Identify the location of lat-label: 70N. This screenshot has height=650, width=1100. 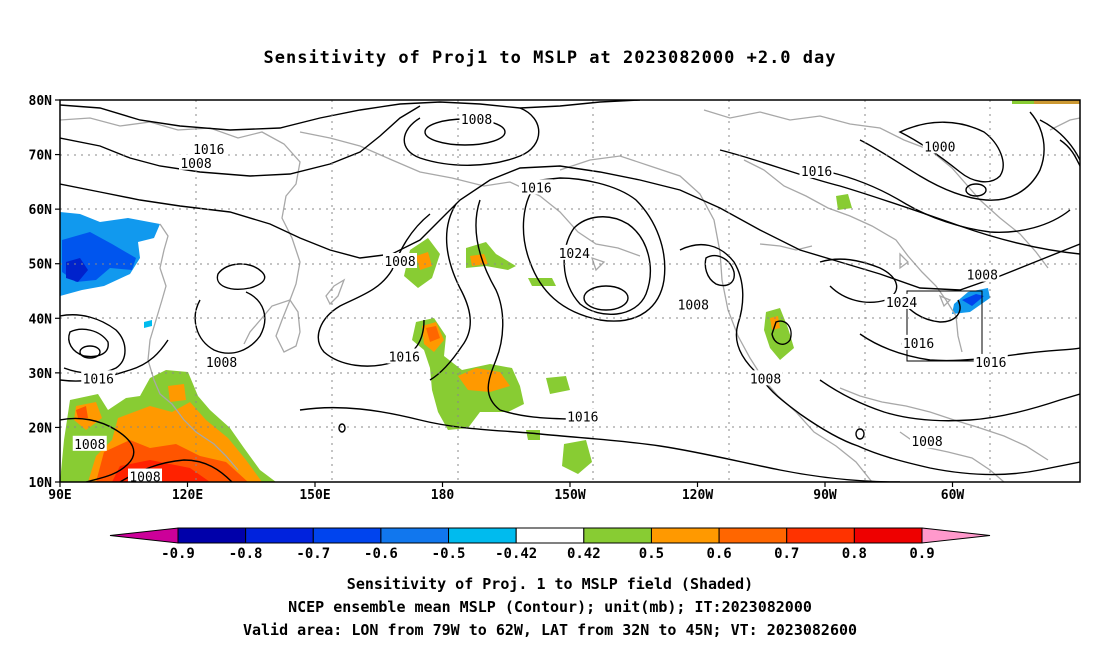
(41, 156).